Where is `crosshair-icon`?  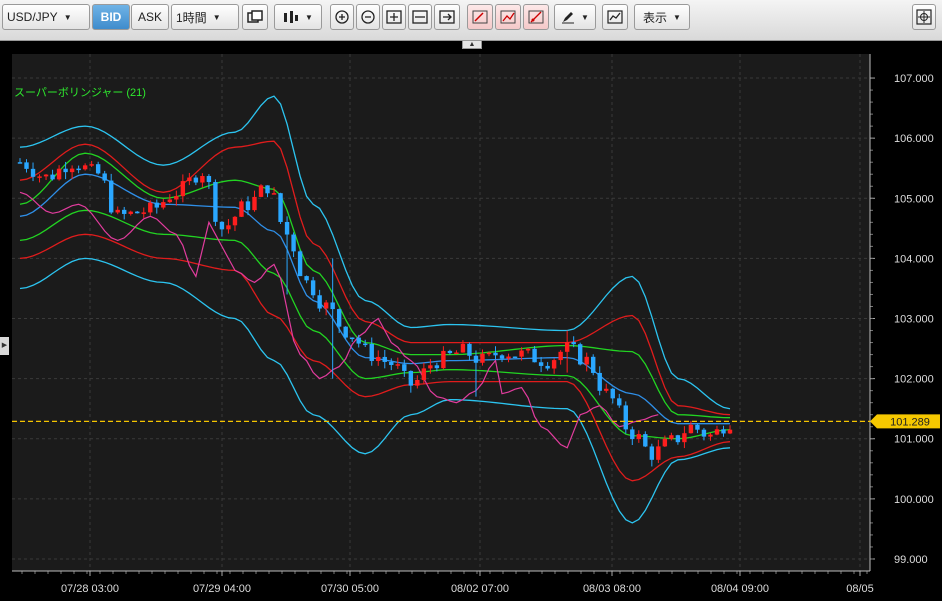
crosshair-icon is located at coordinates (924, 17).